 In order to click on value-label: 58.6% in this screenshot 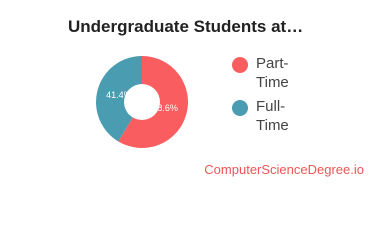, I will do `click(165, 108)`.